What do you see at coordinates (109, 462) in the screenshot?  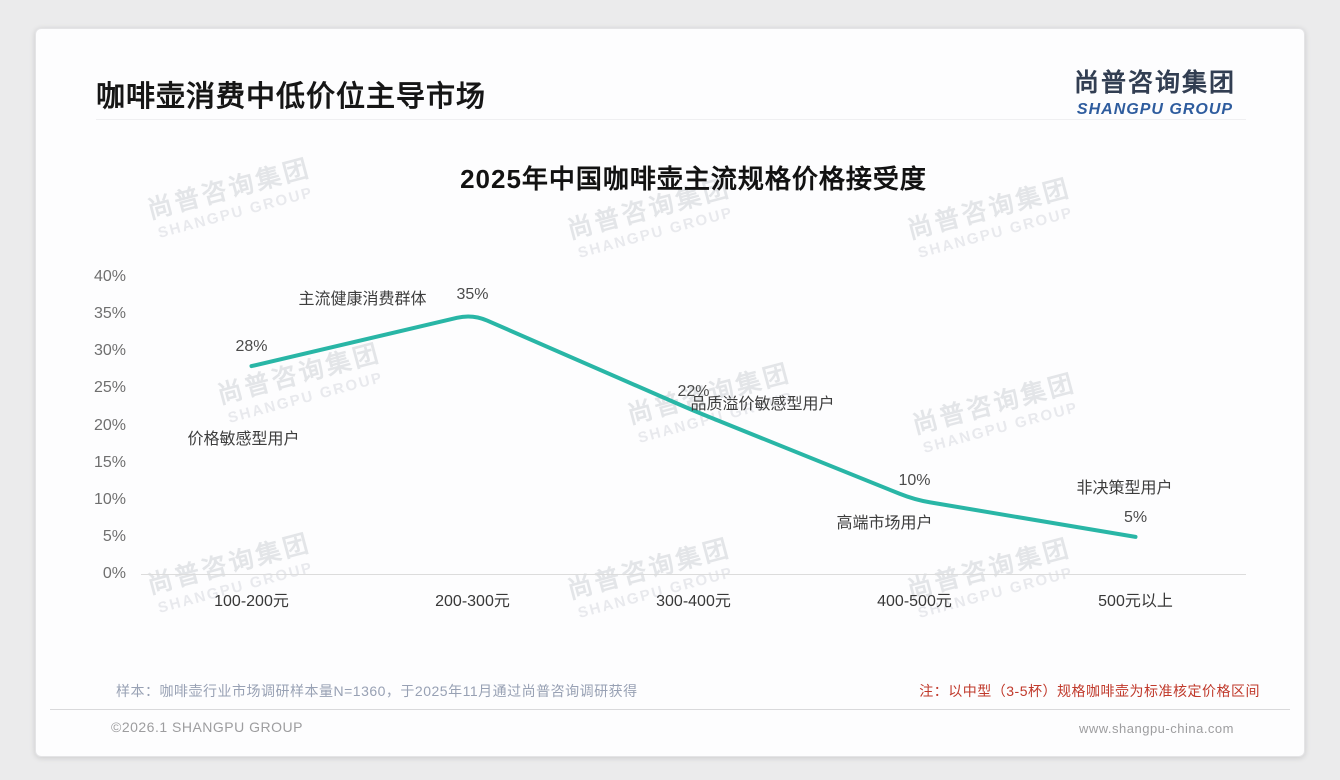 I see `y-axis-tick-label: 15%` at bounding box center [109, 462].